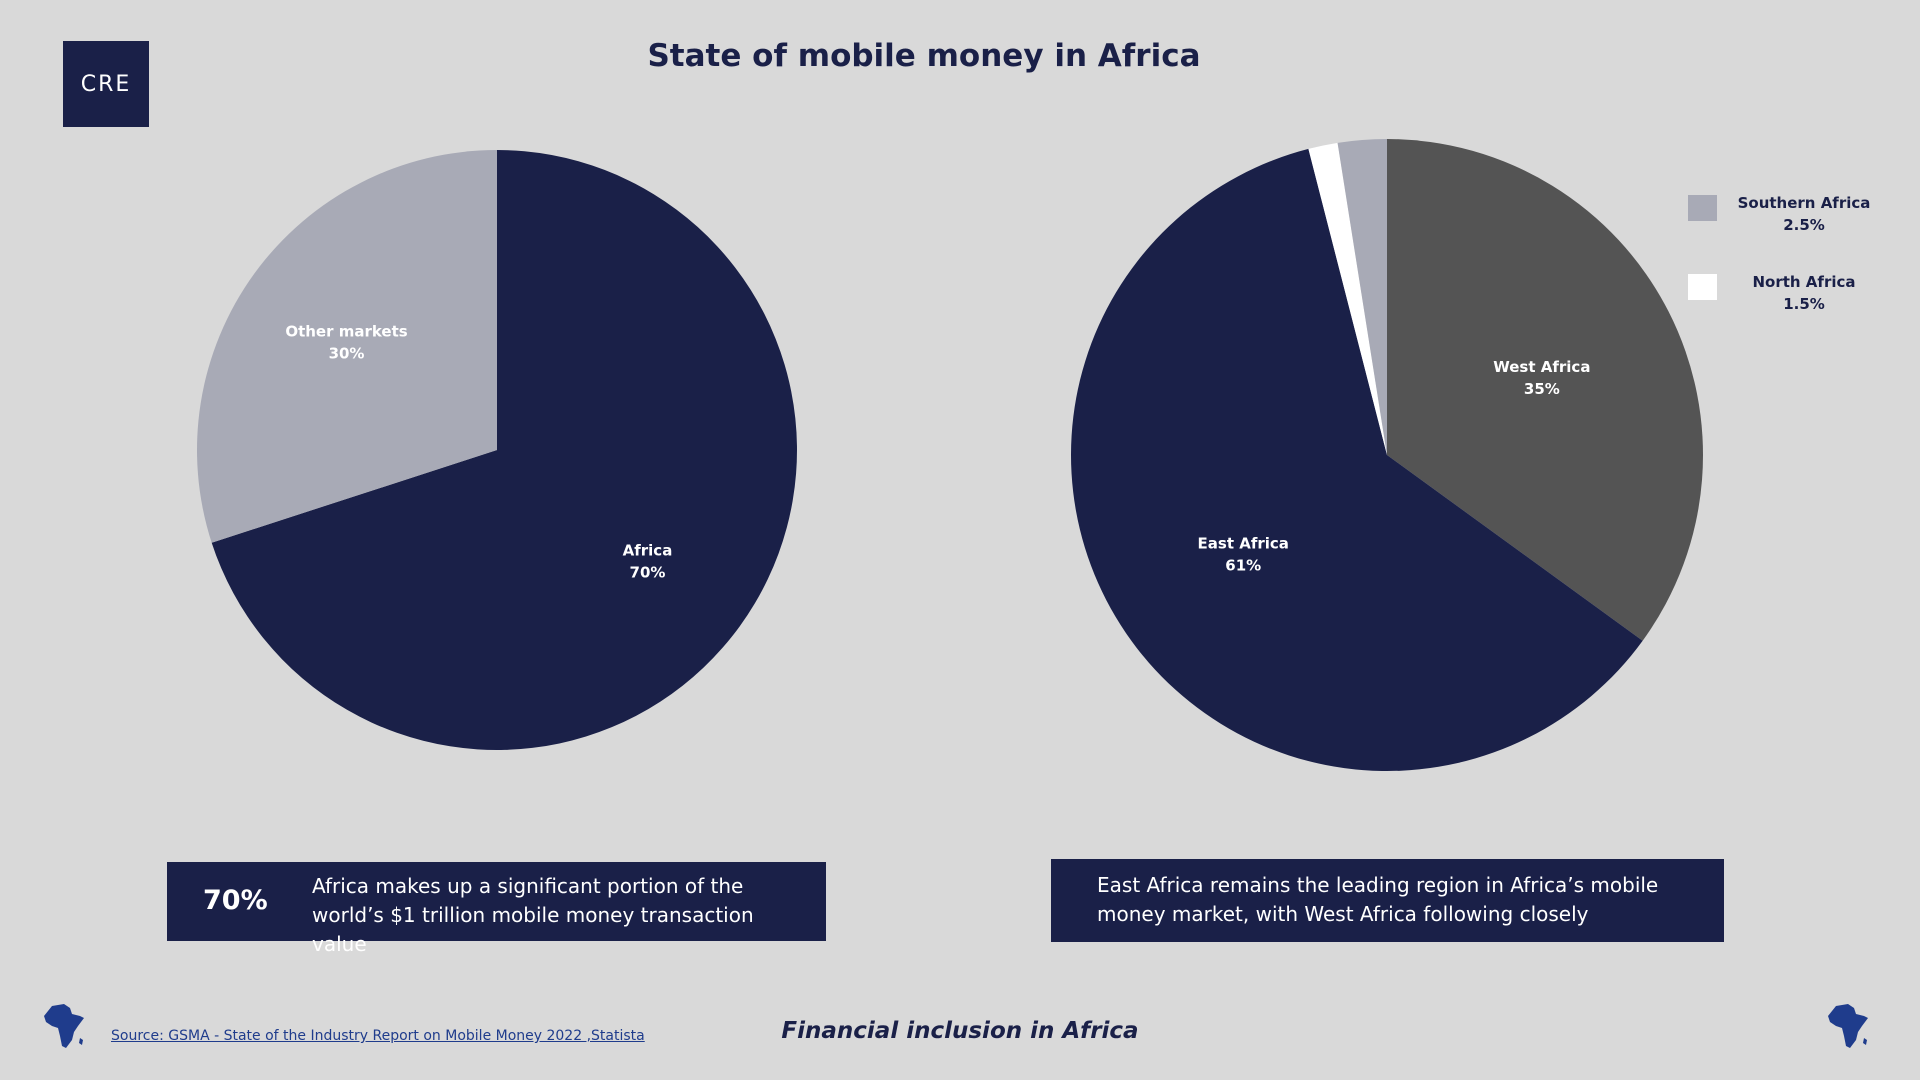  I want to click on legend-label-southern-africa: Southern Africa, so click(1804, 203).